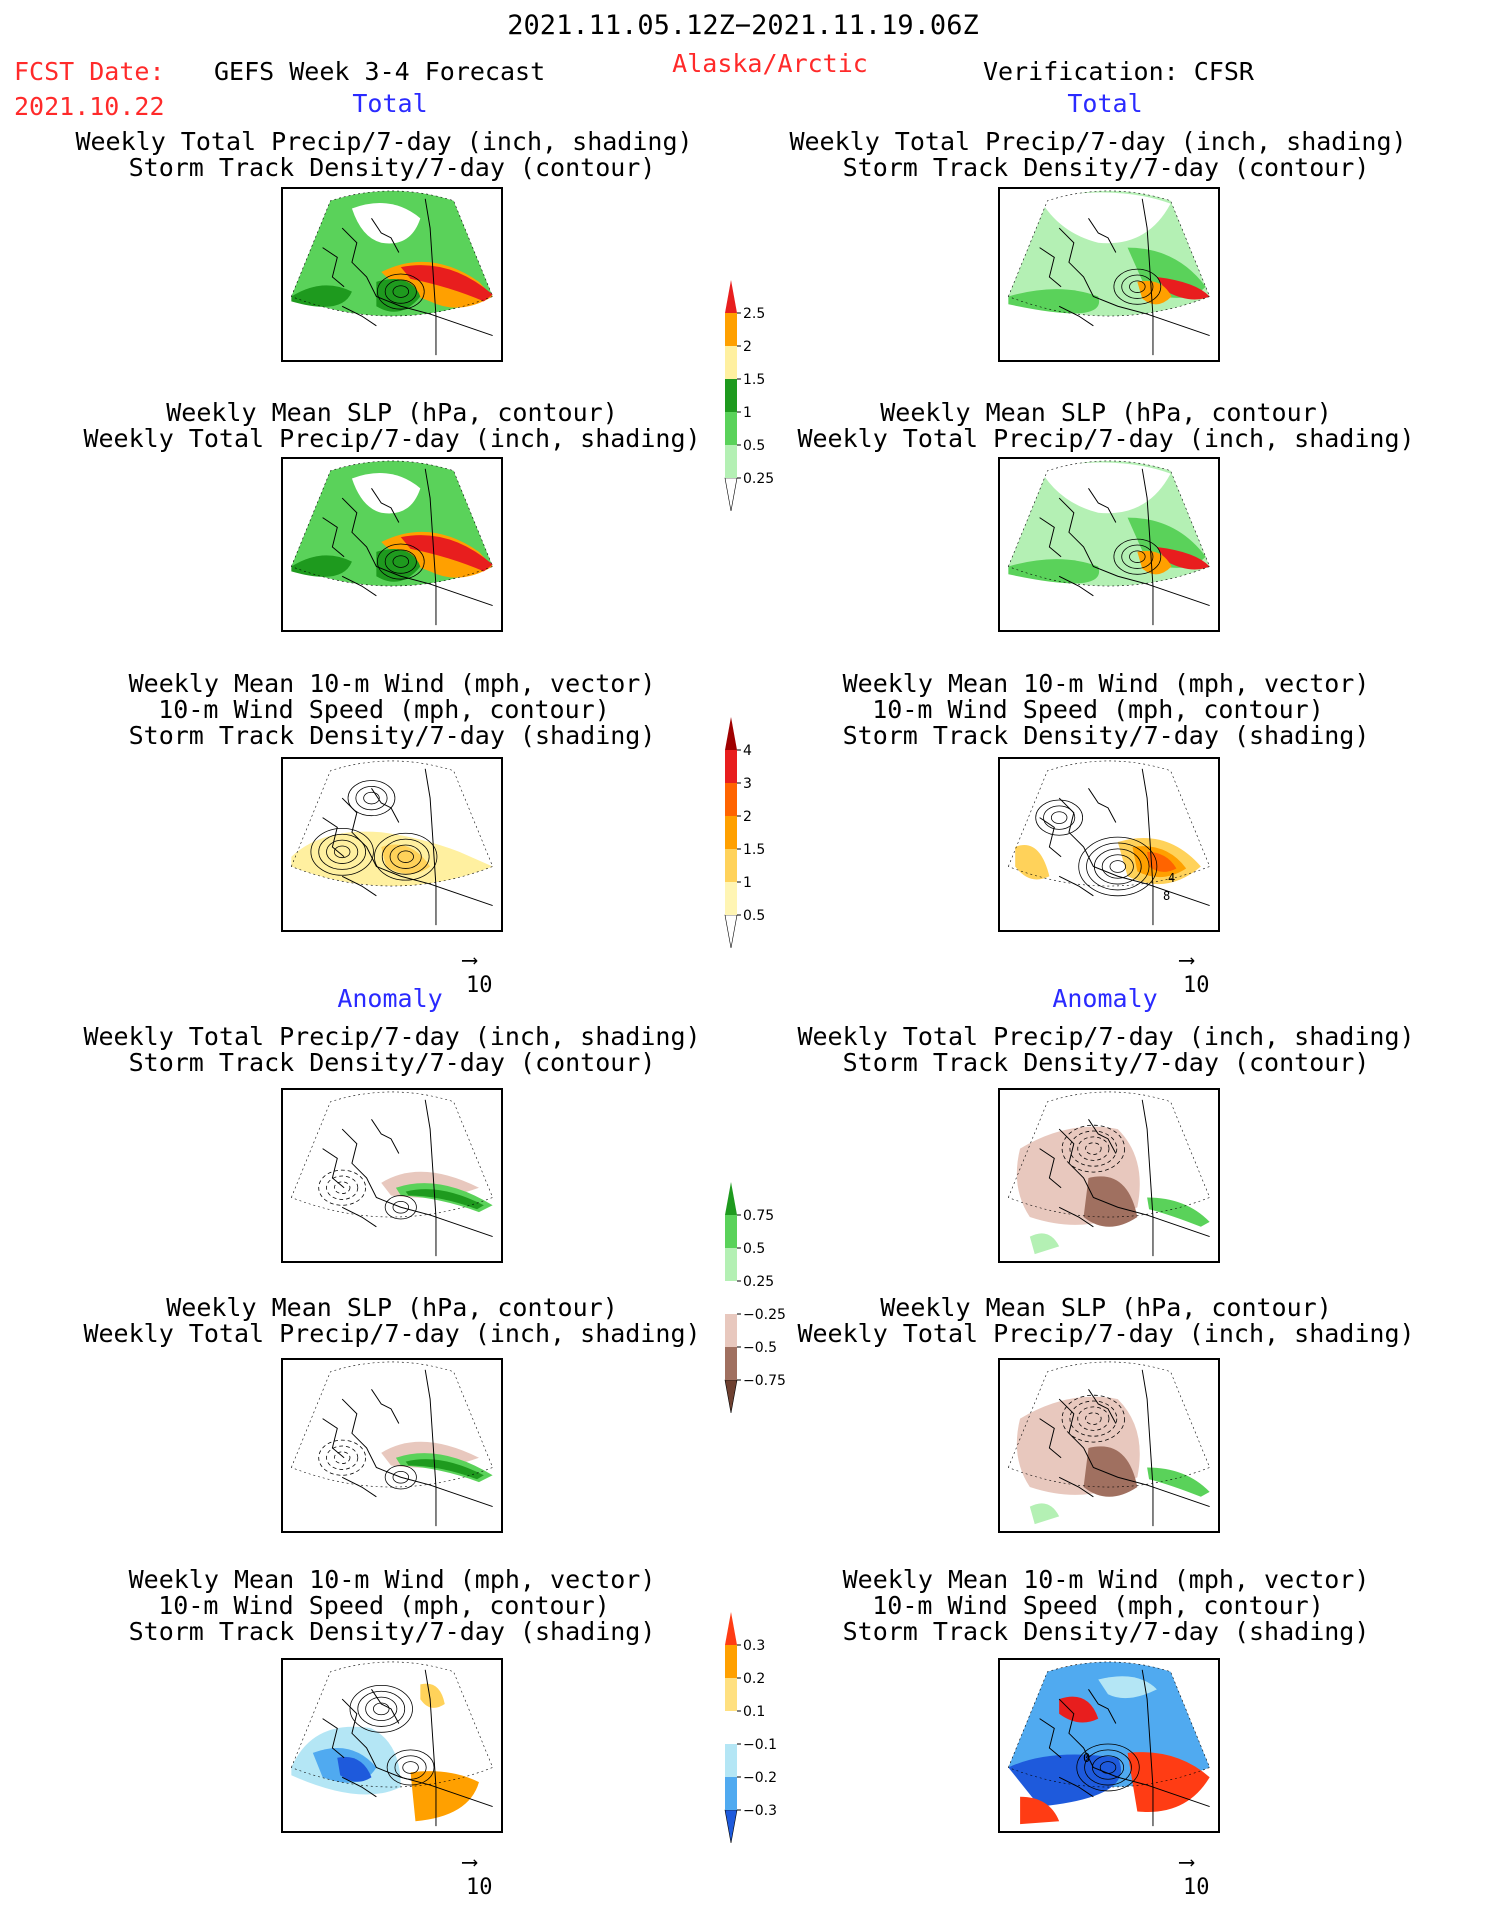 This screenshot has height=1925, width=1487. I want to click on map-panel-l6, so click(392, 1745).